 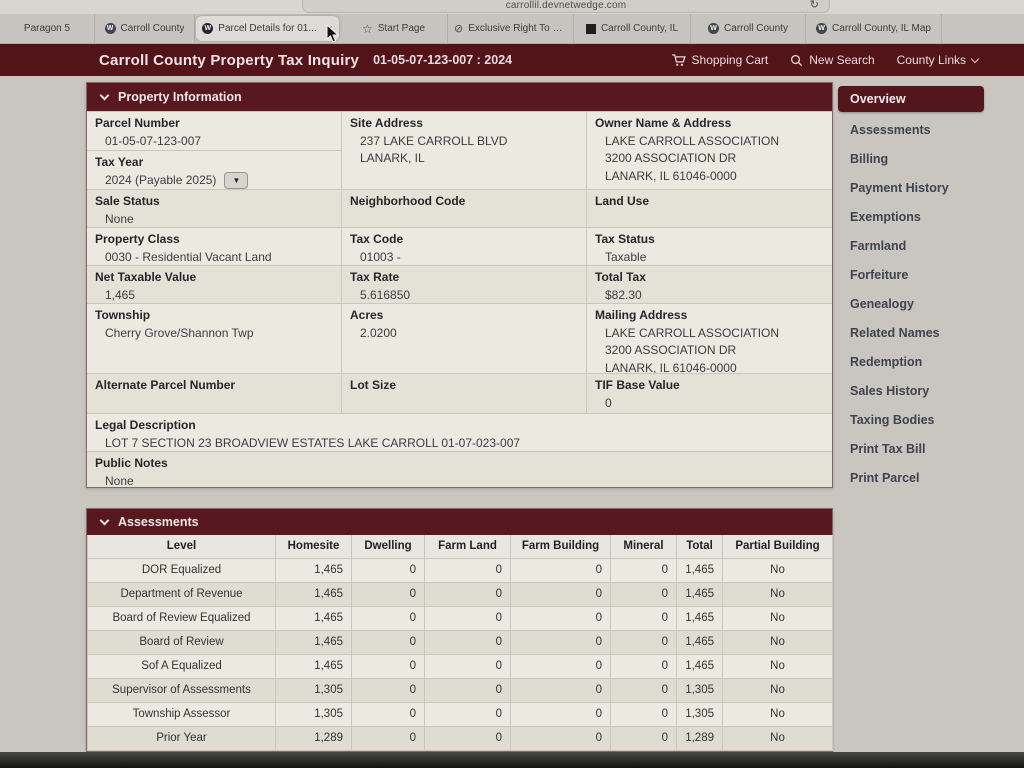 I want to click on county-links-menu: County Links, so click(x=938, y=60).